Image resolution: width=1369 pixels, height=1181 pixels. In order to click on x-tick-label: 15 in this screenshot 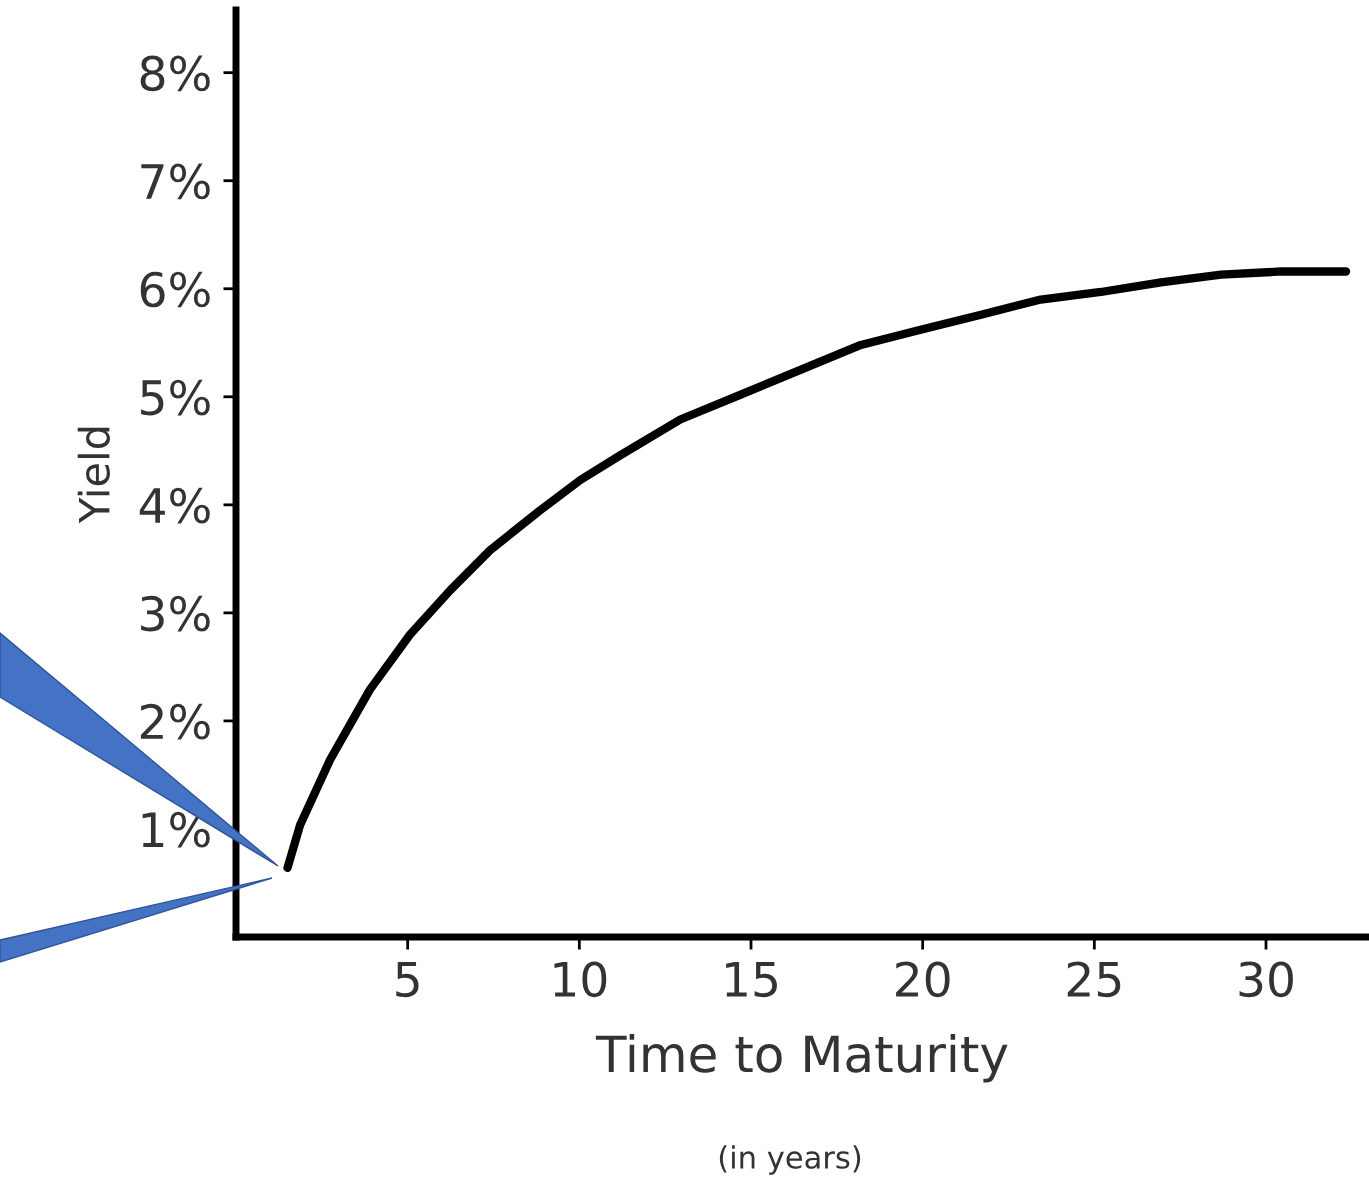, I will do `click(751, 980)`.